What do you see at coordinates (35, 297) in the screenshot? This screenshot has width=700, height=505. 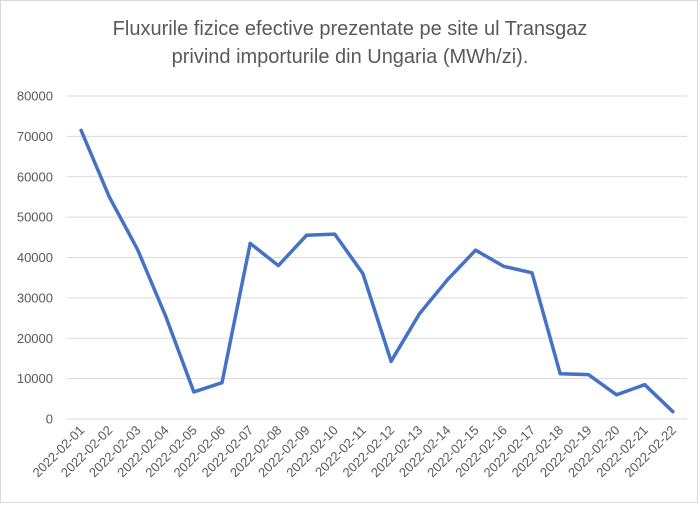 I see `y-tick-label: 30000` at bounding box center [35, 297].